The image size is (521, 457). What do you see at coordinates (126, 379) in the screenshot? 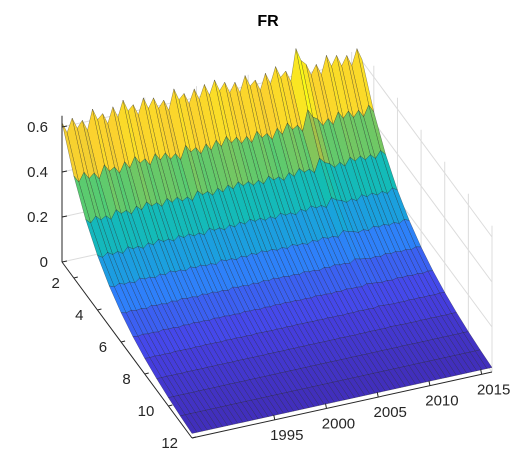
I see `y-tick-label: 8` at bounding box center [126, 379].